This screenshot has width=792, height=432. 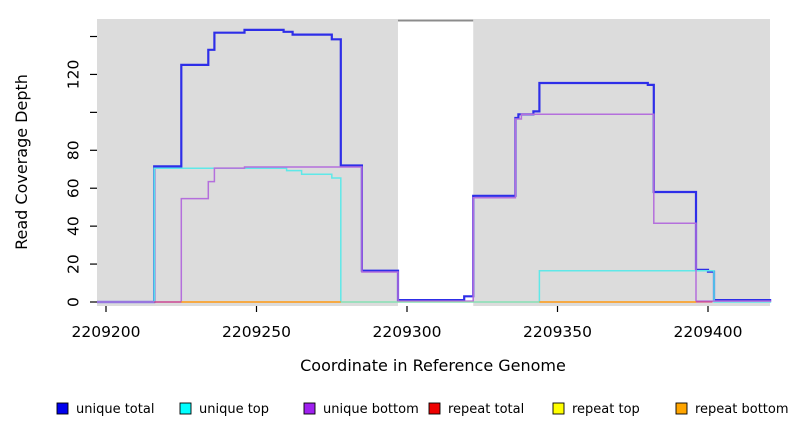 What do you see at coordinates (105, 332) in the screenshot?
I see `x-tick-label: 2209200` at bounding box center [105, 332].